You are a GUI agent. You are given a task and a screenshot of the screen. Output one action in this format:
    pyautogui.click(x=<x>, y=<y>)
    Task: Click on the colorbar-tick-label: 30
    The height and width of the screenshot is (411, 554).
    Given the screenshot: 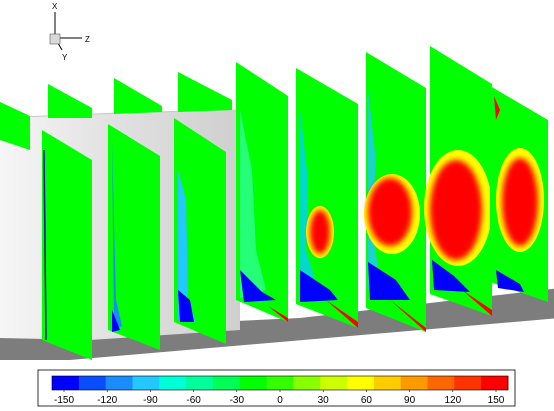 What is the action you would take?
    pyautogui.click(x=324, y=400)
    